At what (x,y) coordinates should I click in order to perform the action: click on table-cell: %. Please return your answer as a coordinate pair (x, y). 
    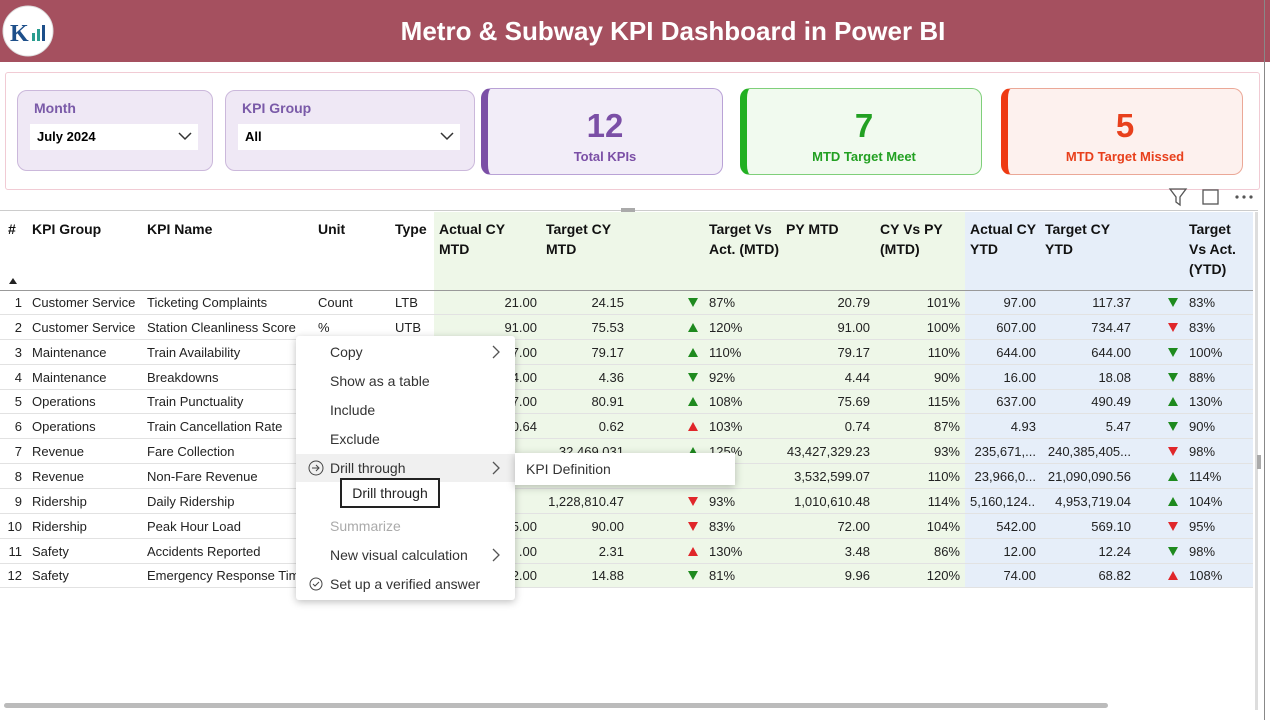
    Looking at the image, I should click on (324, 327).